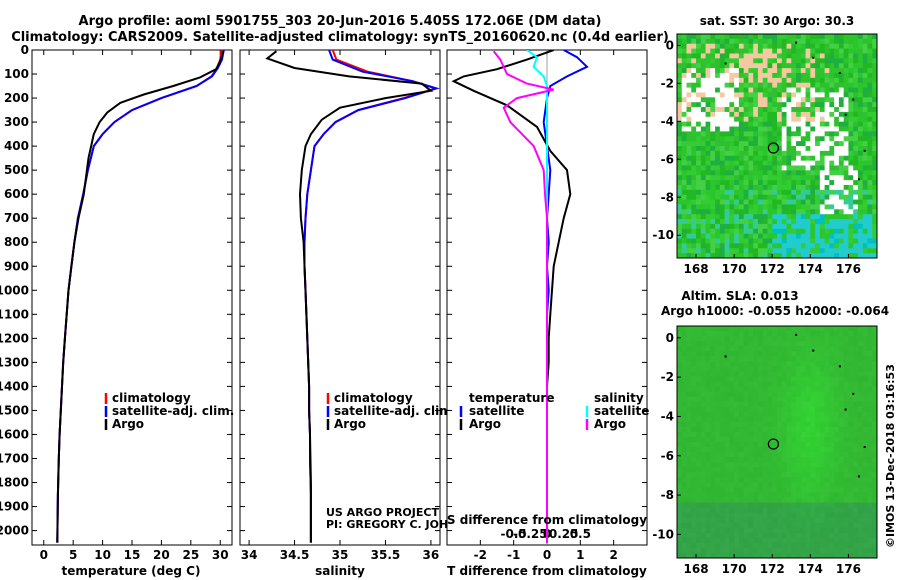 The image size is (900, 580). What do you see at coordinates (667, 416) in the screenshot?
I see `map-y-tick-label: -4` at bounding box center [667, 416].